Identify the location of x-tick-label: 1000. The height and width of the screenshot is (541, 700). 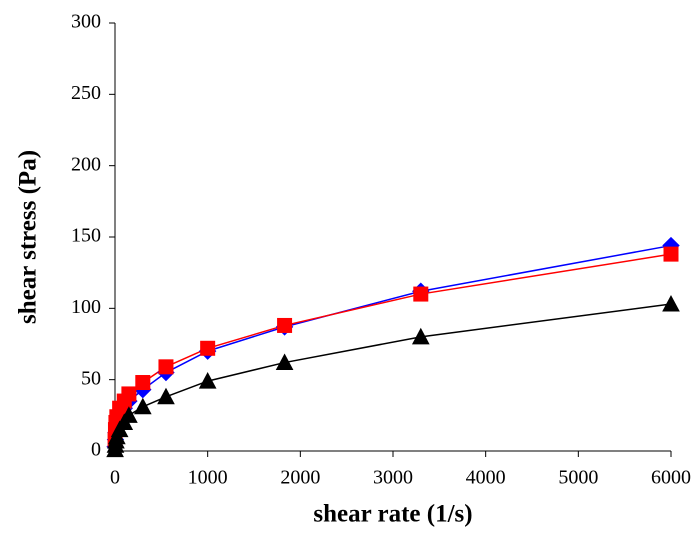
(208, 478).